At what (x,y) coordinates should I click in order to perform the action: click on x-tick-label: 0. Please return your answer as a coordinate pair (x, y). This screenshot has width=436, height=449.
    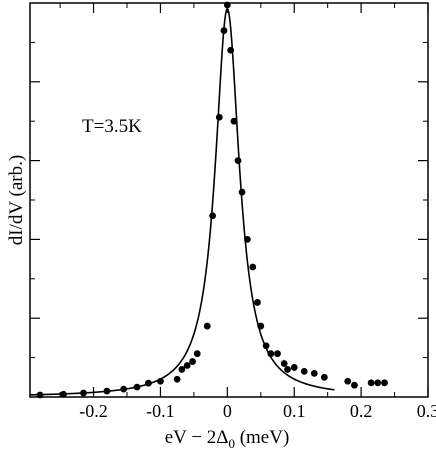
    Looking at the image, I should click on (227, 411).